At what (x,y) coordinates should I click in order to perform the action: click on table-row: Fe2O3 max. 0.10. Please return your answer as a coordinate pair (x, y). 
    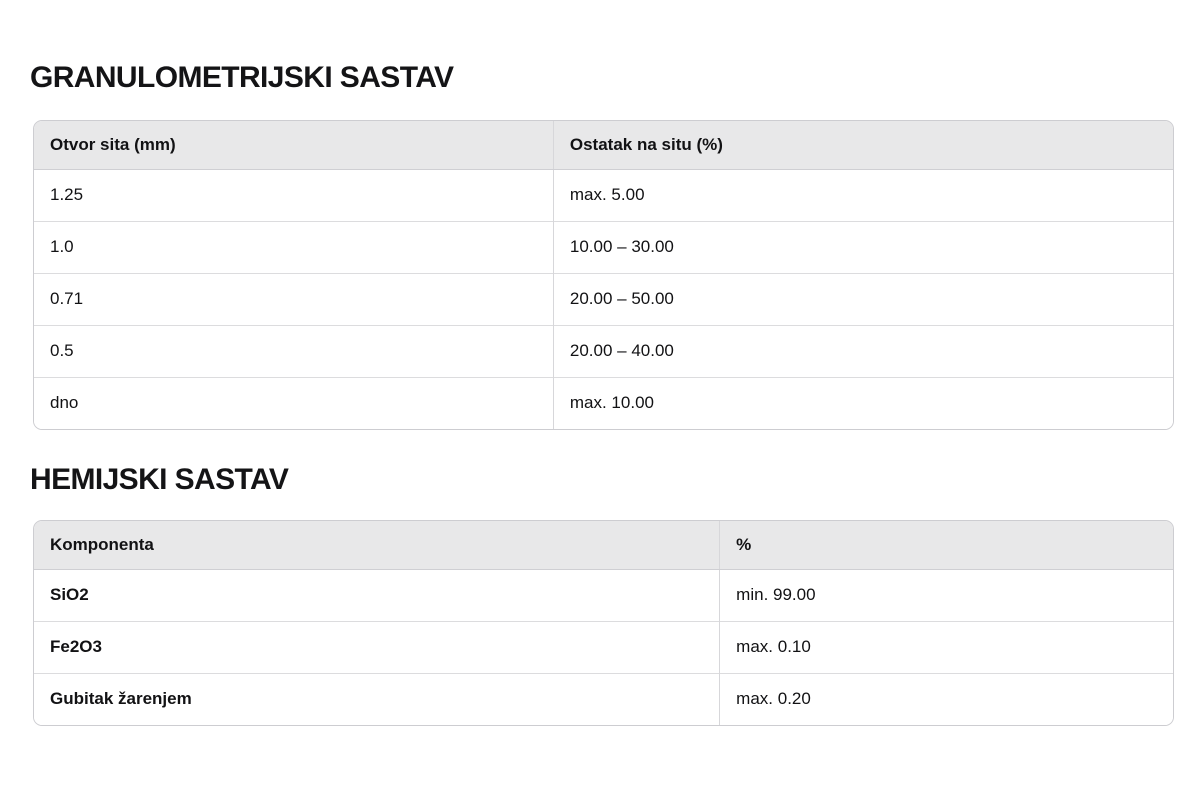
    Looking at the image, I should click on (603, 647).